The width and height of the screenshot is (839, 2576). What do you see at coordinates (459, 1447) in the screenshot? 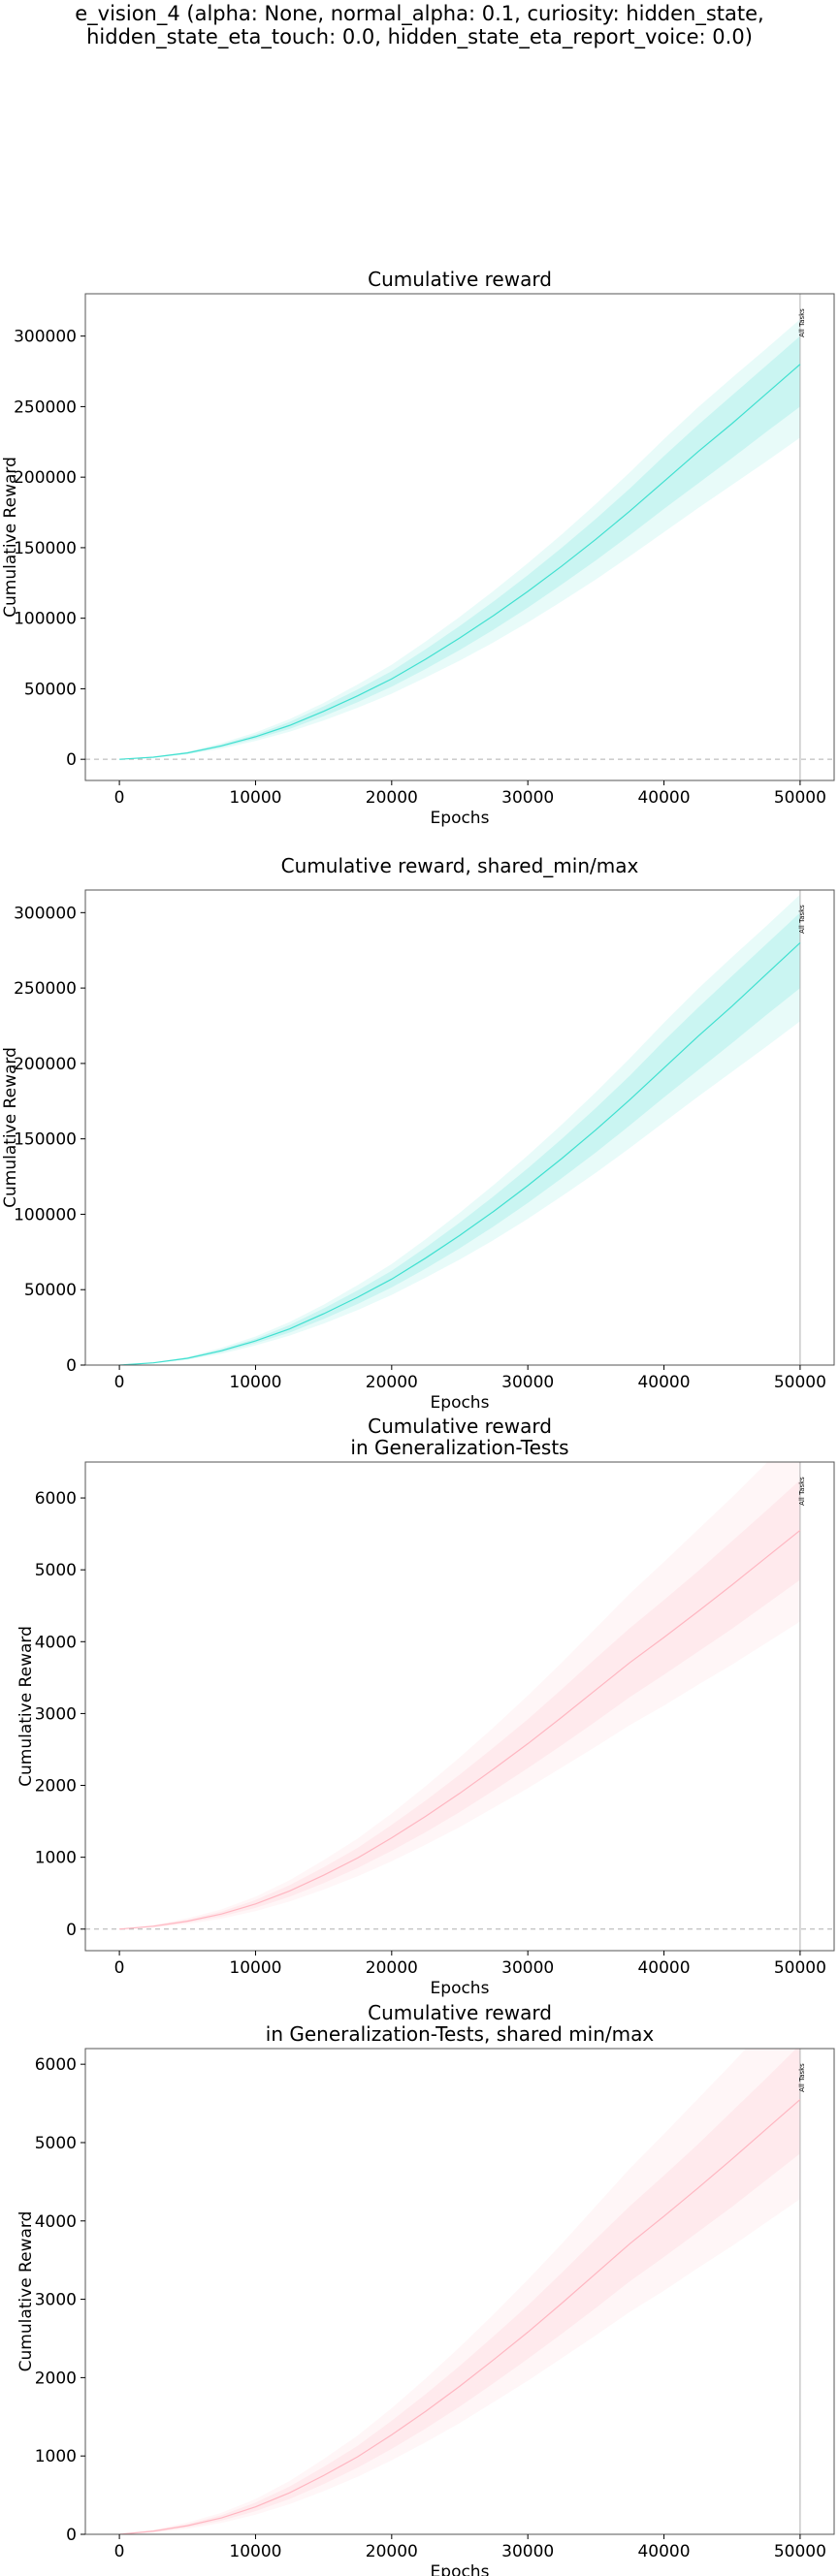
I see `chart-title-line: in Generalization-Tests` at bounding box center [459, 1447].